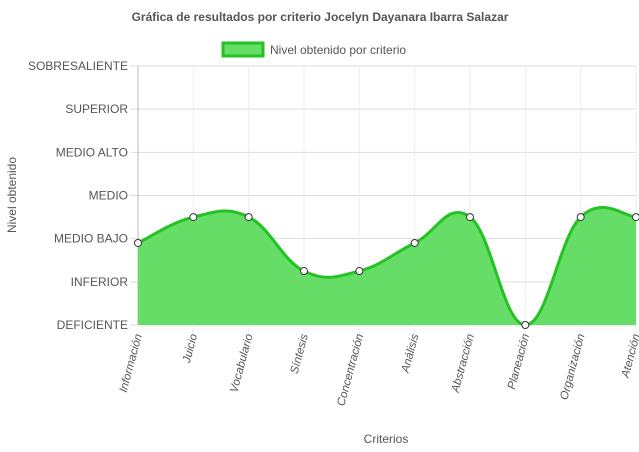 This screenshot has height=452, width=639. What do you see at coordinates (96, 109) in the screenshot?
I see `y-tick-label: SUPERIOR` at bounding box center [96, 109].